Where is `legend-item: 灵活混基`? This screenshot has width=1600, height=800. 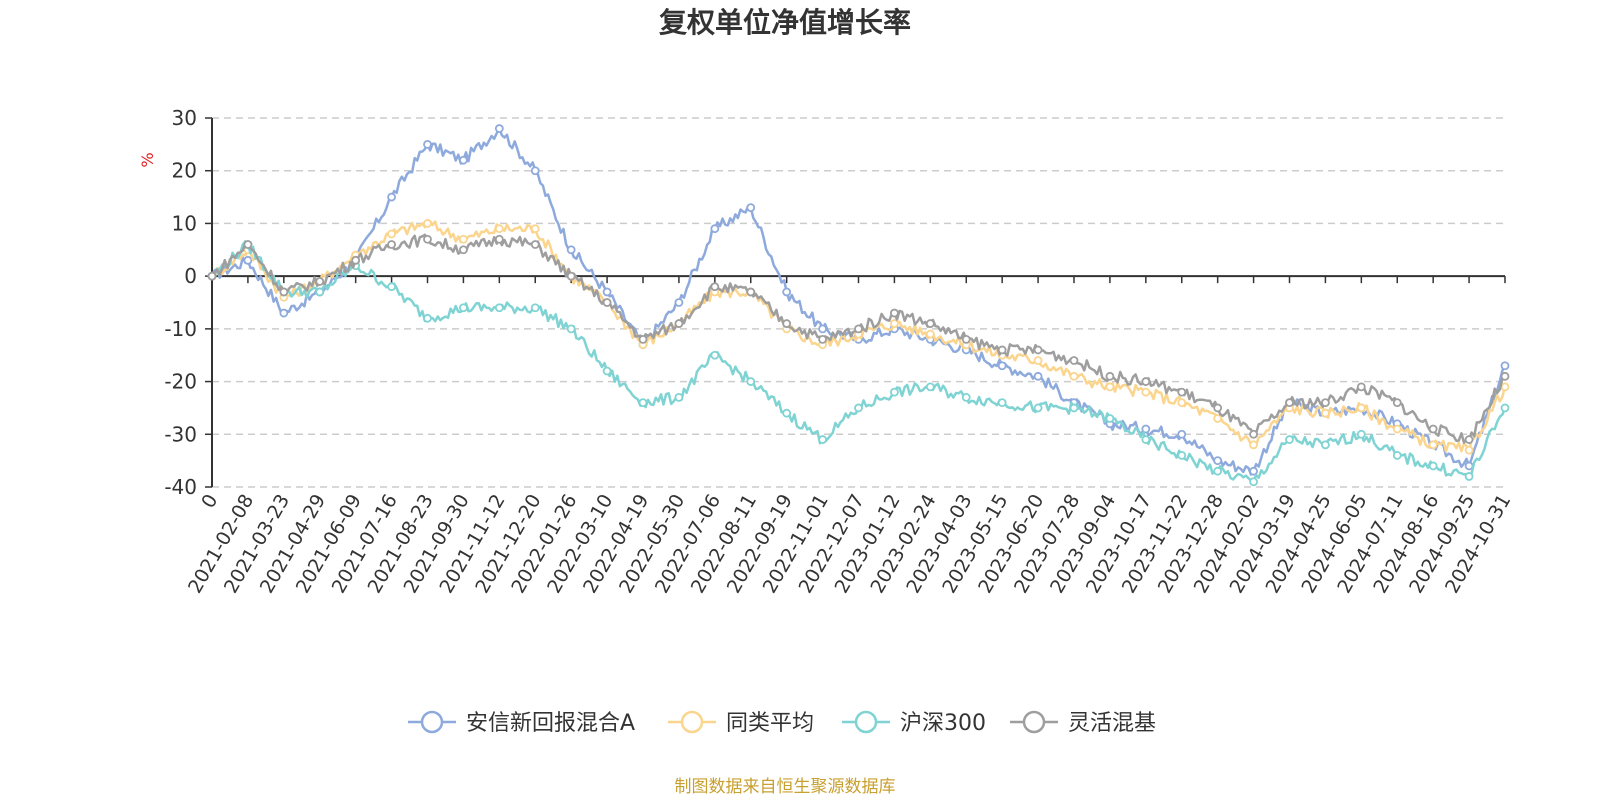 legend-item: 灵活混基 is located at coordinates (1083, 723).